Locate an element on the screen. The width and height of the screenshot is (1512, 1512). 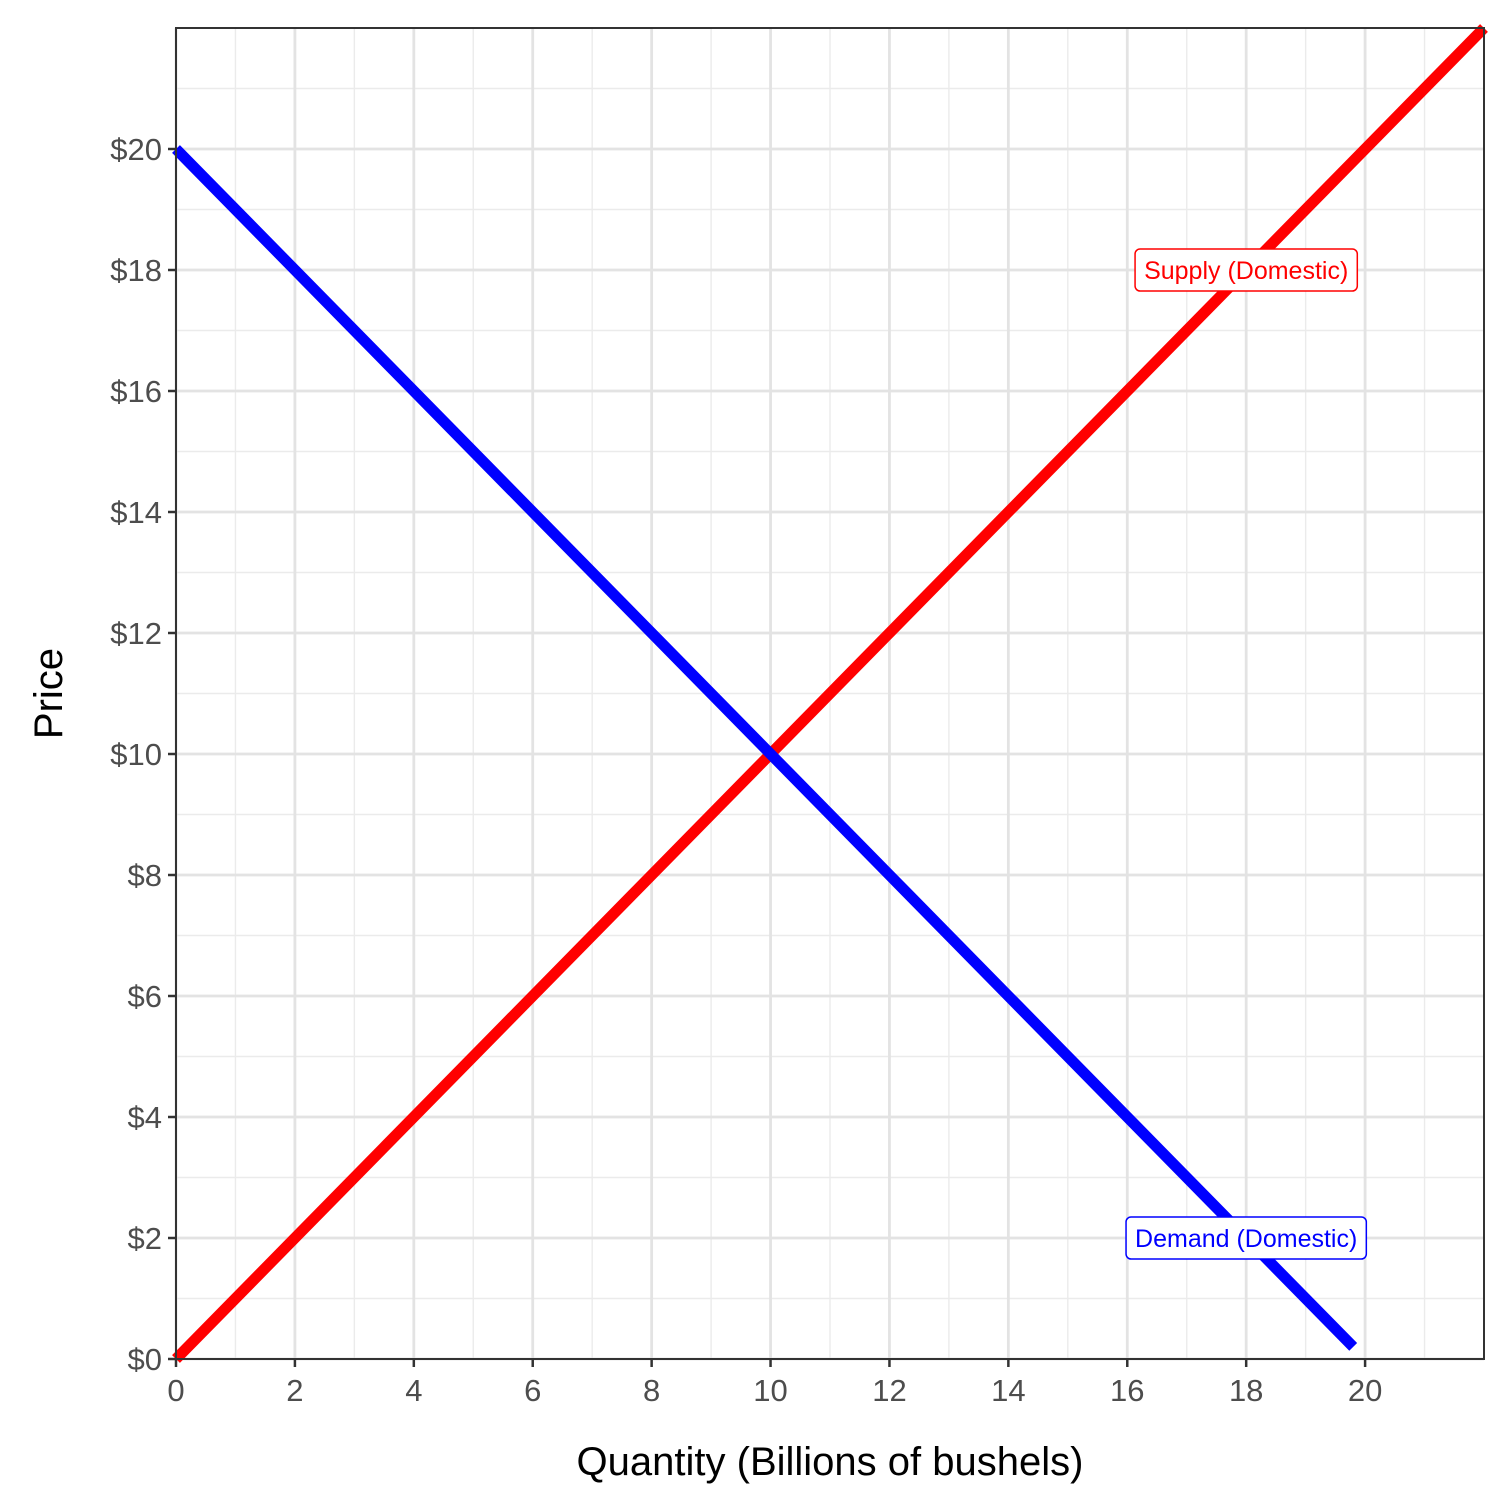
x-tick-label: 8 is located at coordinates (651, 1390).